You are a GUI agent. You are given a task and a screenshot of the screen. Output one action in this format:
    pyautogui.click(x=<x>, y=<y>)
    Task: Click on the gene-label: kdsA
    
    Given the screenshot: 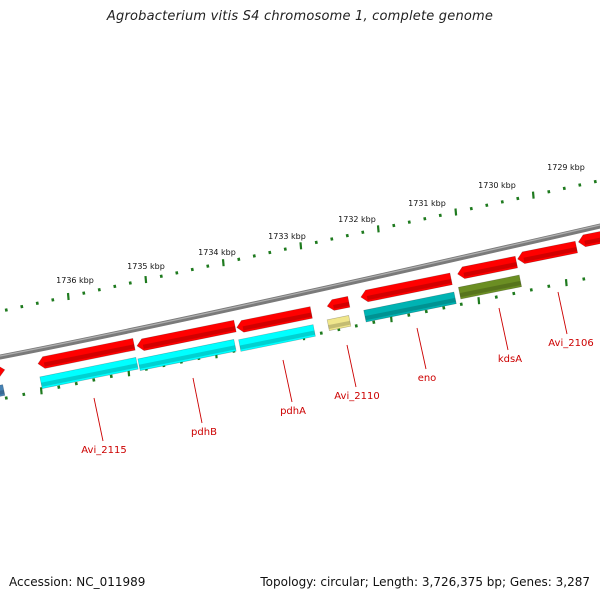 What is the action you would take?
    pyautogui.click(x=510, y=359)
    